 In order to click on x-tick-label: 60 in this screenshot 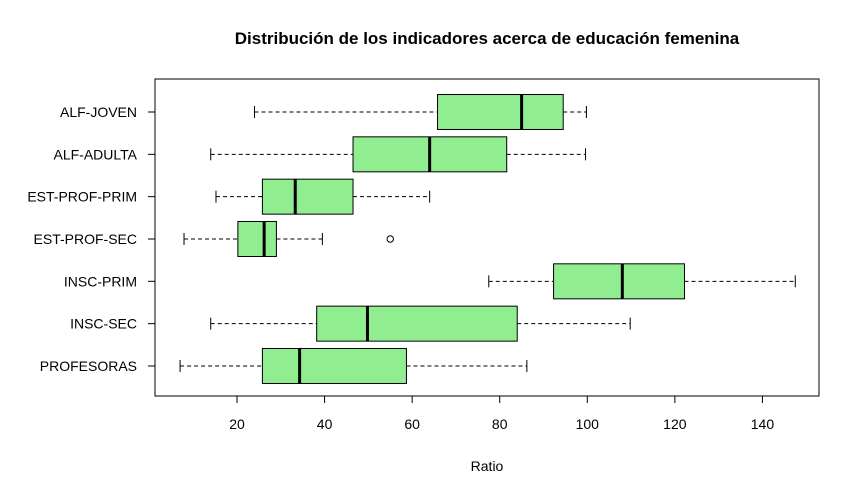, I will do `click(412, 424)`.